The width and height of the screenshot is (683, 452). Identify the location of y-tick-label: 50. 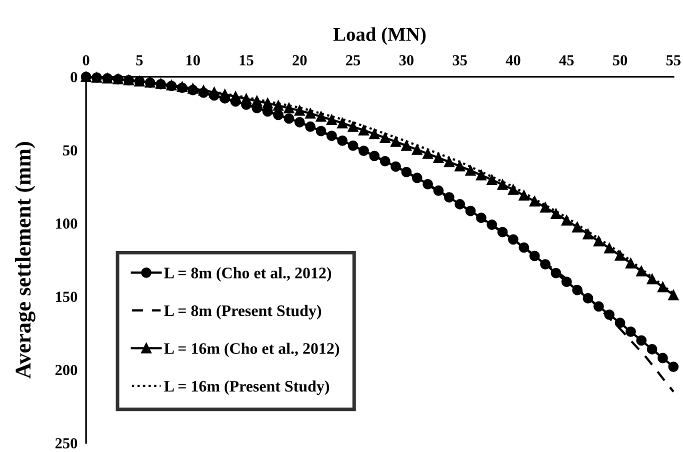
(70, 150).